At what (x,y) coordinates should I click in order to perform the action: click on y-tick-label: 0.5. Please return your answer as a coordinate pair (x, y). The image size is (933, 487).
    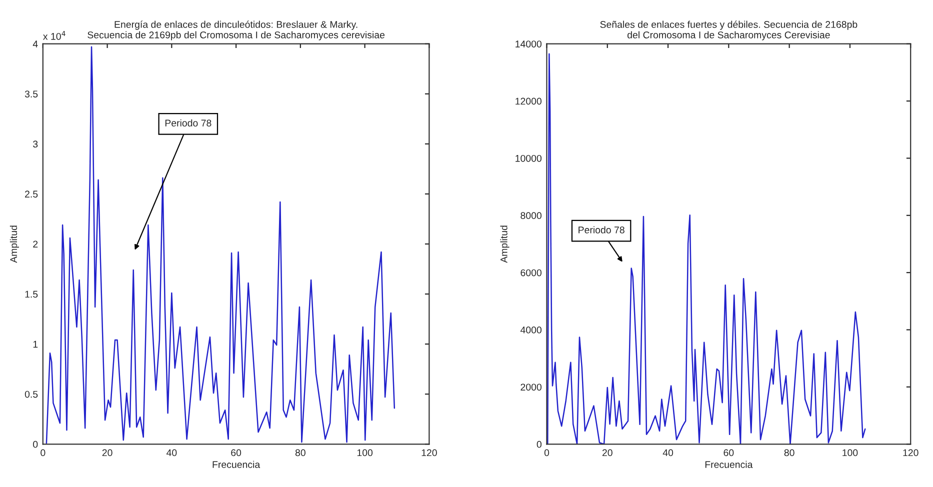
    Looking at the image, I should click on (31, 394).